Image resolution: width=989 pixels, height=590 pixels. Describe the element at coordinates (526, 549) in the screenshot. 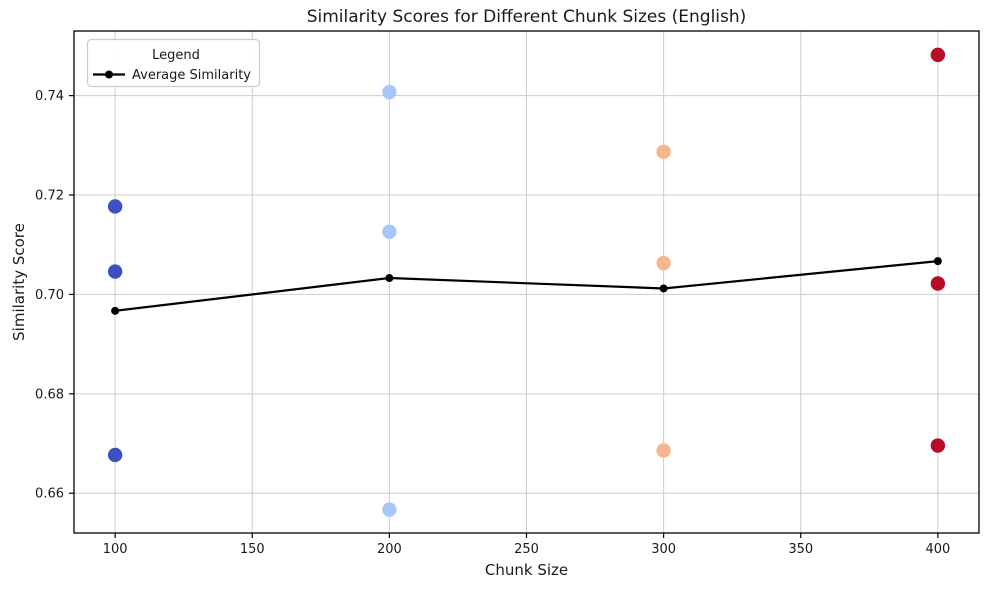

I see `x-tick-label: 250` at that location.